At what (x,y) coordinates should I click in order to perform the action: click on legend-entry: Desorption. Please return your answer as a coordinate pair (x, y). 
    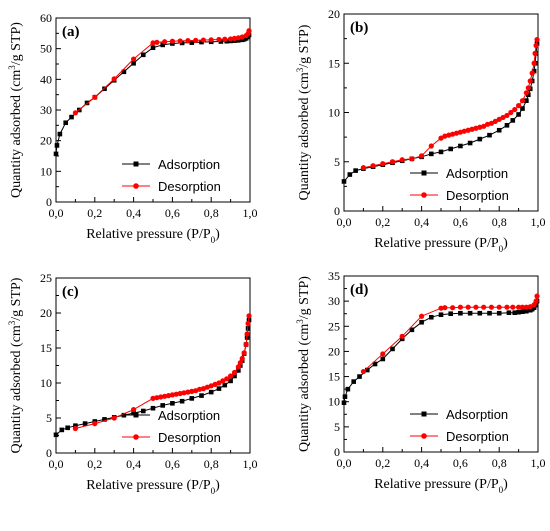
    Looking at the image, I should click on (189, 186).